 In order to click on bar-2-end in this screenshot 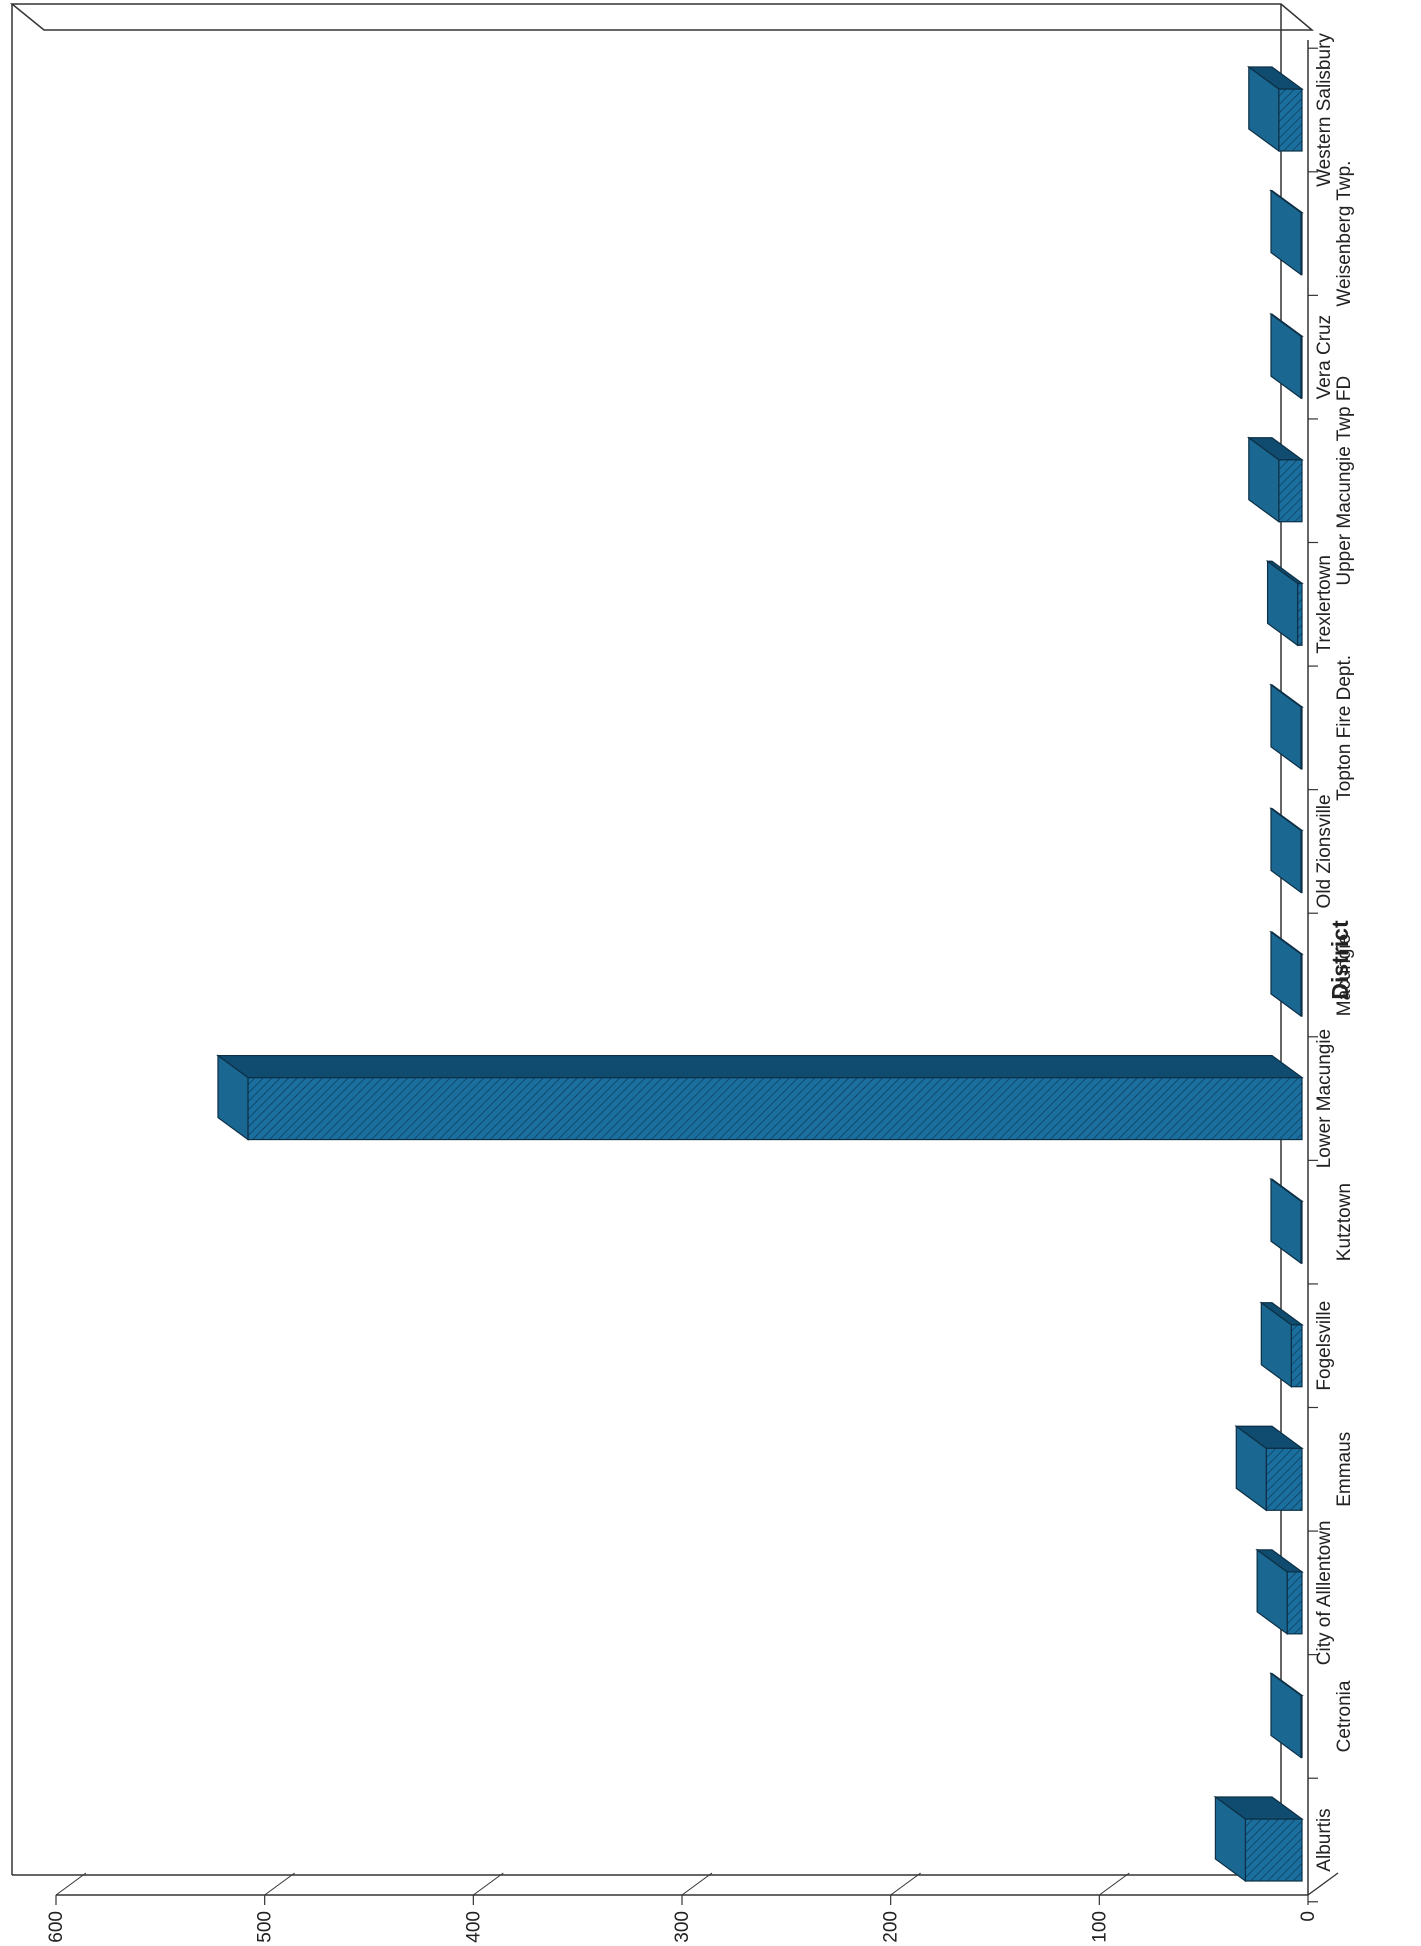, I will do `click(1286, 1715)`.